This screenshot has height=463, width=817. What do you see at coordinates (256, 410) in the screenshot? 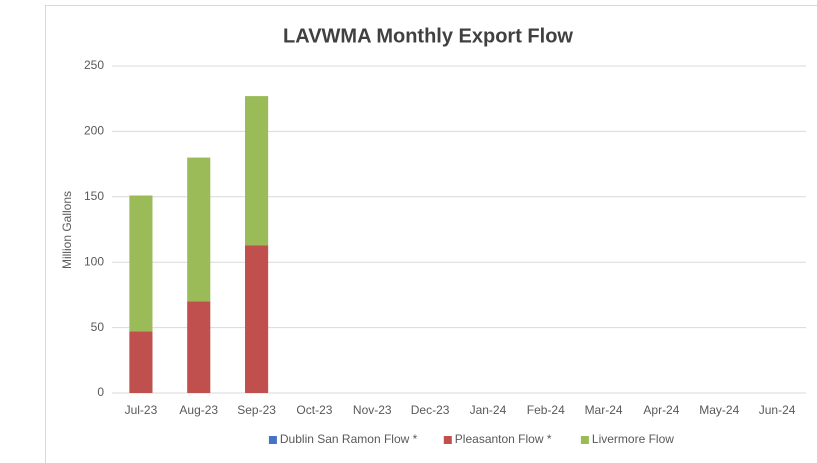
I see `x-tick-label: Sep-23` at bounding box center [256, 410].